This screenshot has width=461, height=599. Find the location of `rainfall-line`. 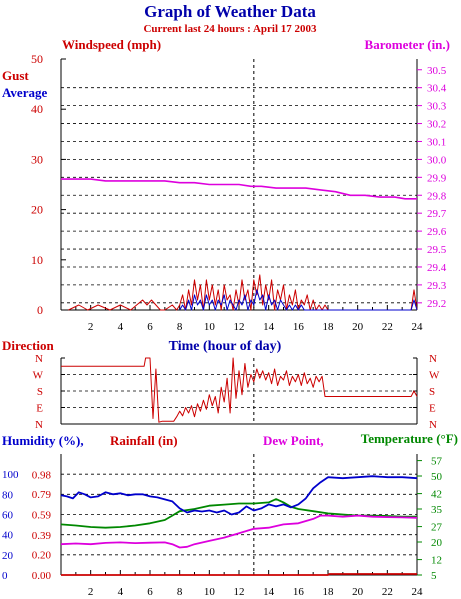

rainfall-line is located at coordinates (239, 574).